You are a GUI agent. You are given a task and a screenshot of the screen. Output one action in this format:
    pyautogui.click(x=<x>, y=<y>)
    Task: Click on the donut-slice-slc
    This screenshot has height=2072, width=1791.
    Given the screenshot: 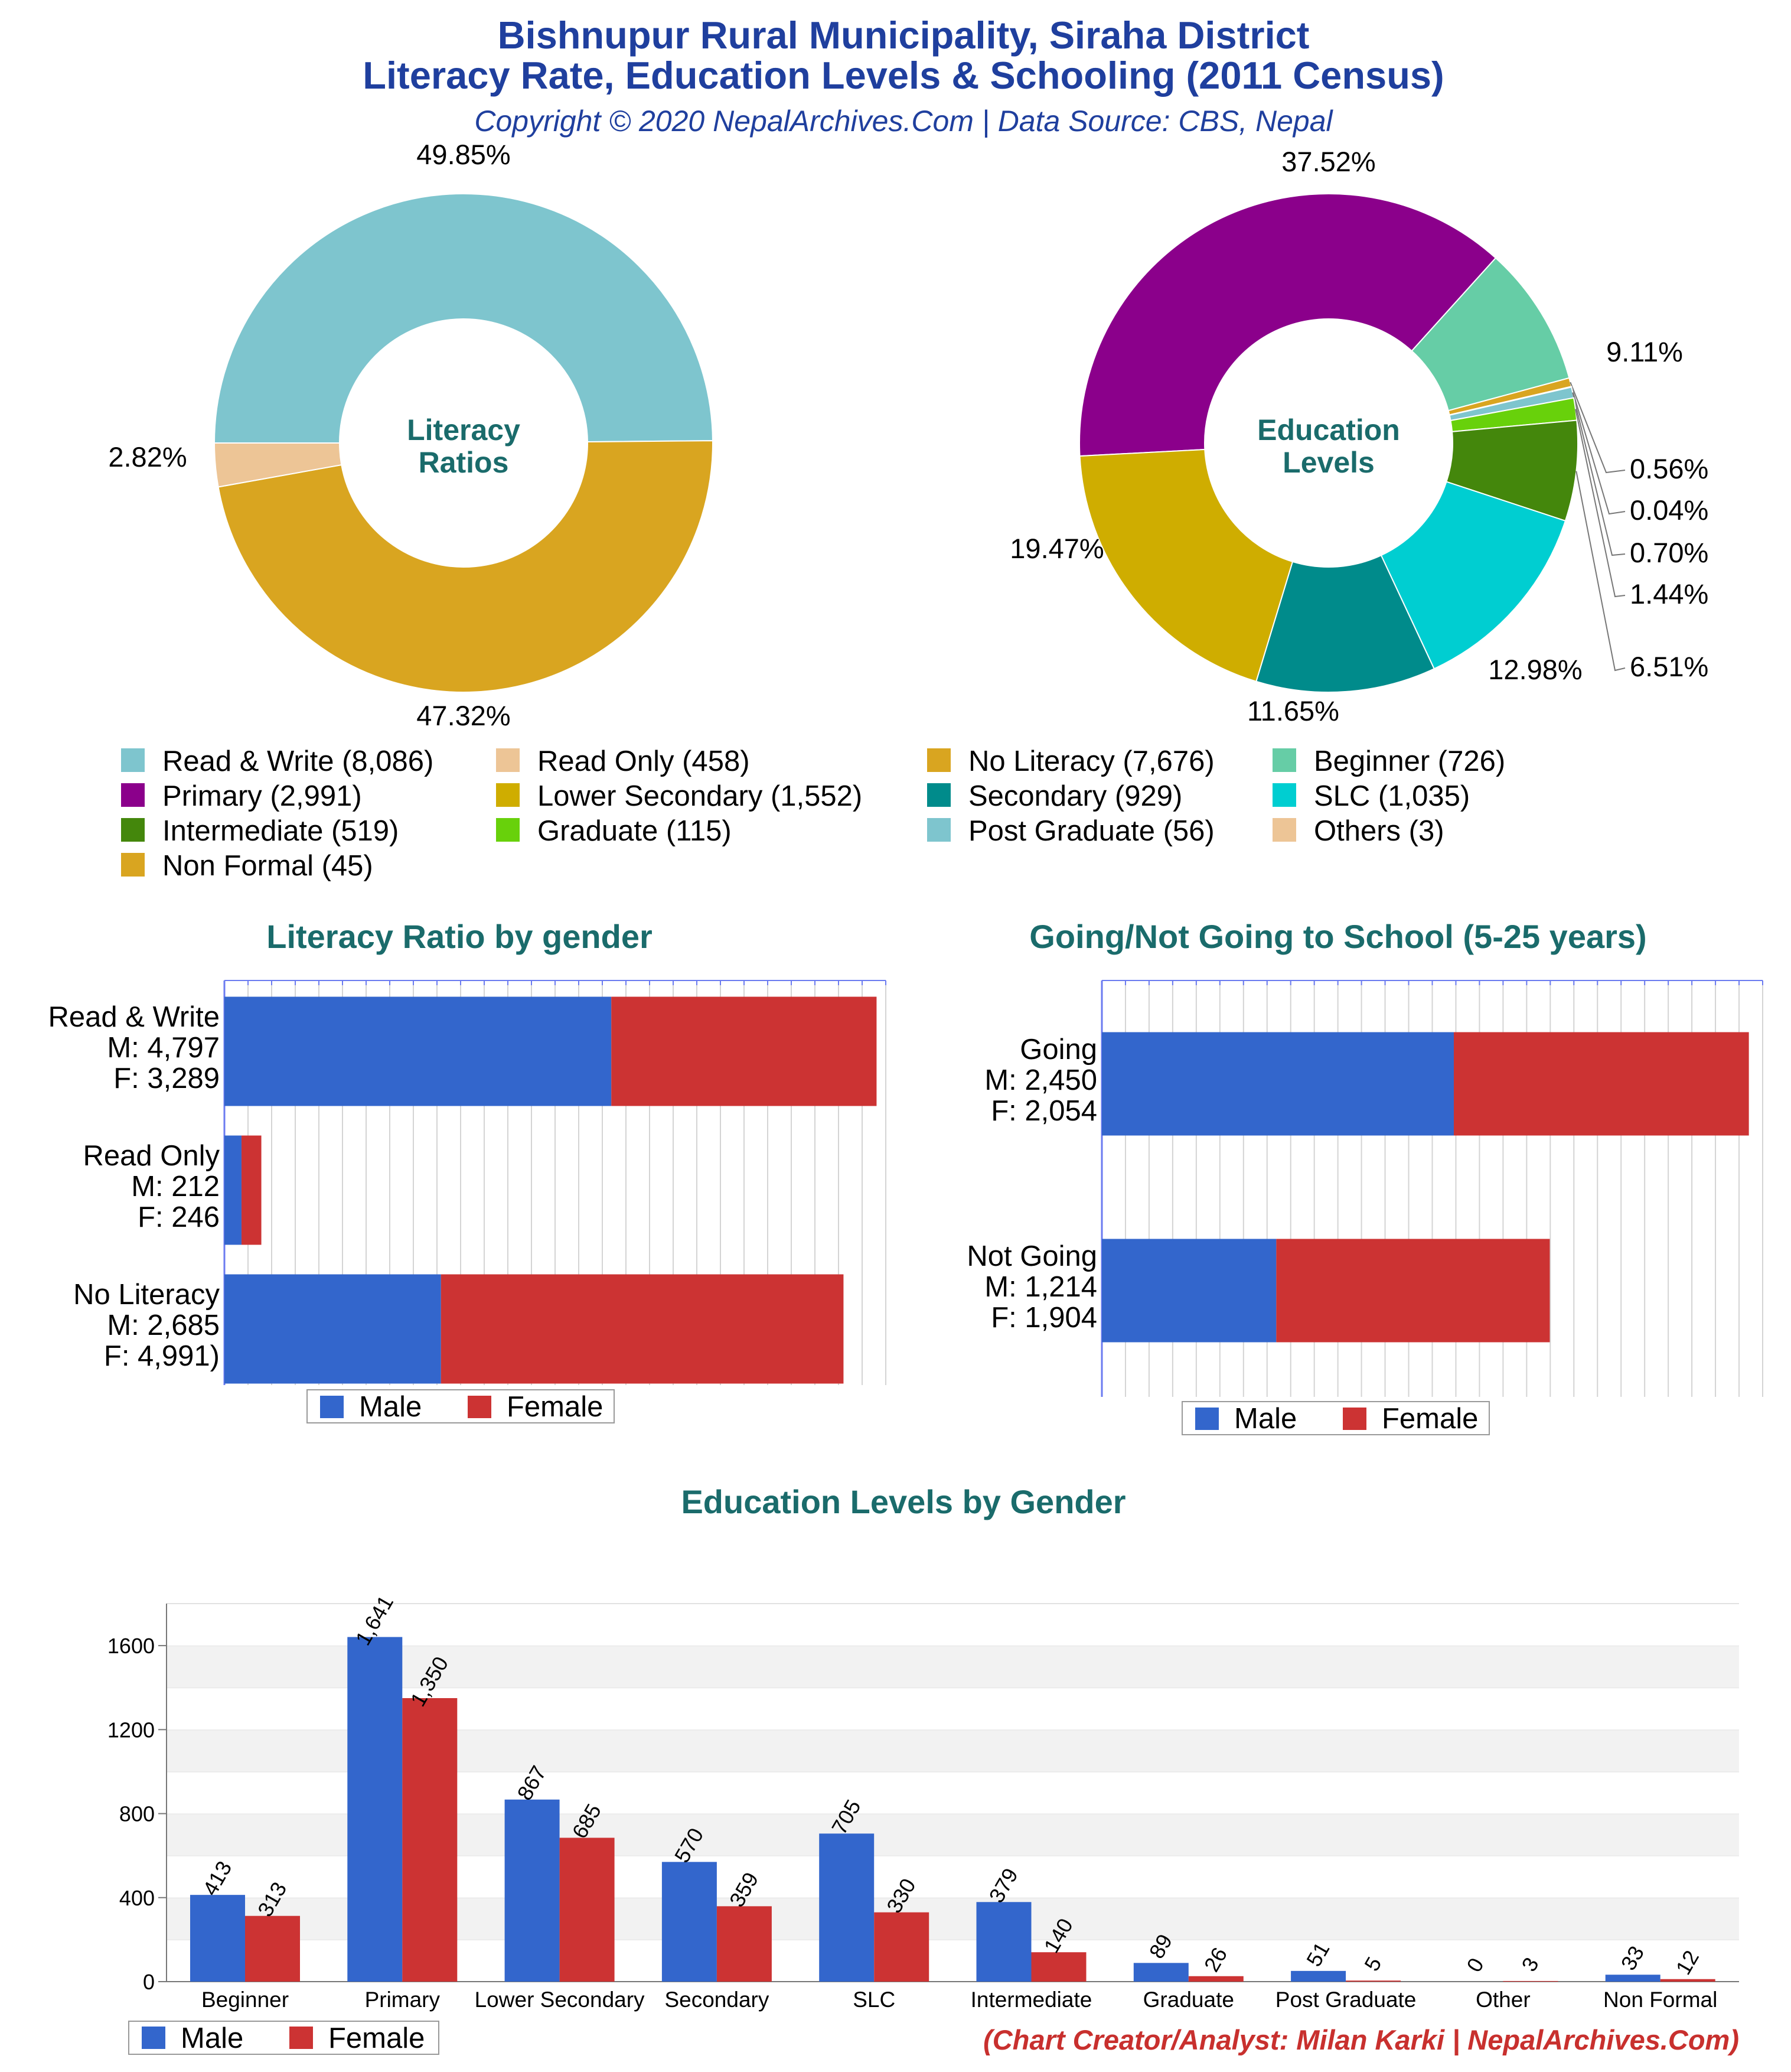 What is the action you would take?
    pyautogui.click(x=1473, y=575)
    